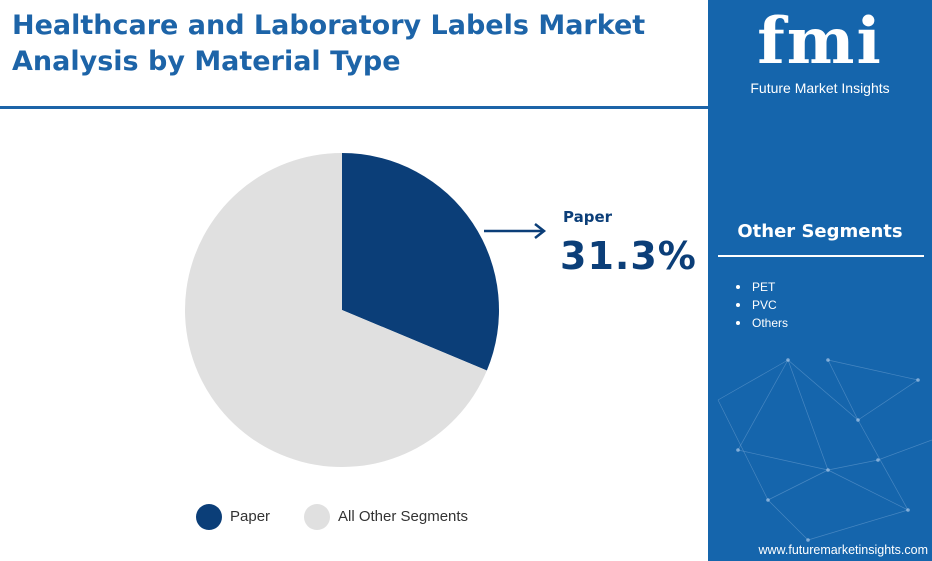 This screenshot has width=932, height=561. Describe the element at coordinates (820, 88) in the screenshot. I see `logo-company-name: Future Market Insights` at that location.